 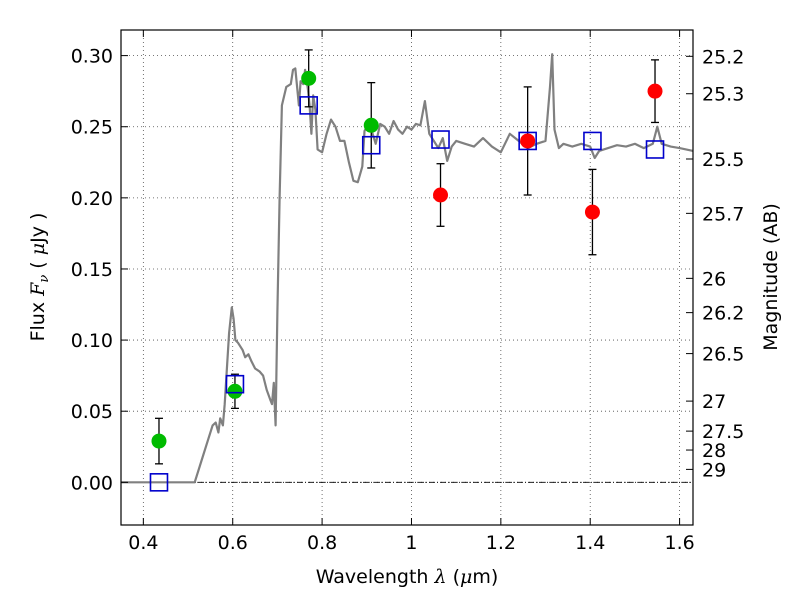 What do you see at coordinates (723, 355) in the screenshot?
I see `magnitude-tick-label: 26.5` at bounding box center [723, 355].